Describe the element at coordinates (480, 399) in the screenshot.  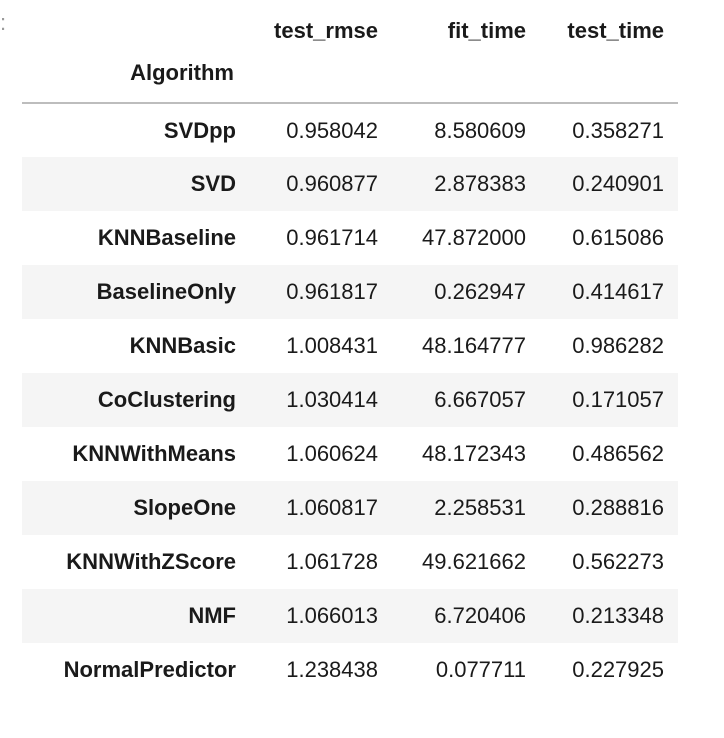
I see `cell-fit-time: 6.667057` at that location.